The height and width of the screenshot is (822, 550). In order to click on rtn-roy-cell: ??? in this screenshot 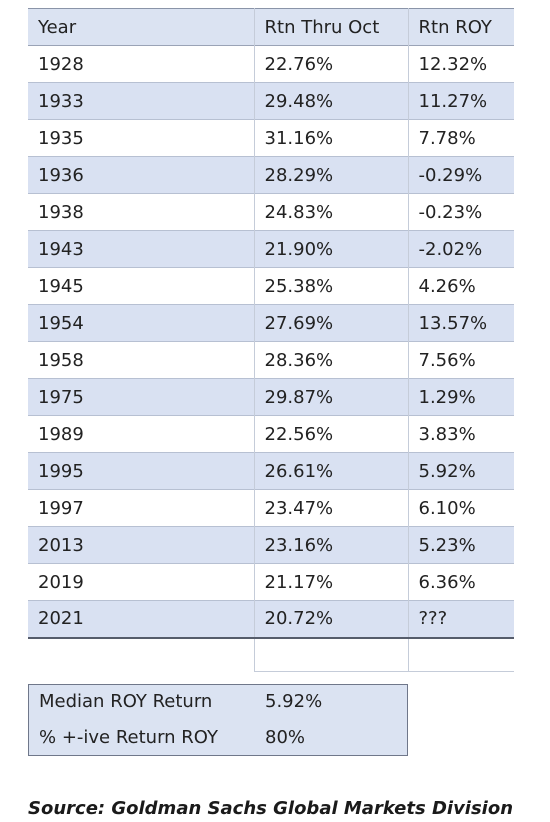, I will do `click(460, 619)`.